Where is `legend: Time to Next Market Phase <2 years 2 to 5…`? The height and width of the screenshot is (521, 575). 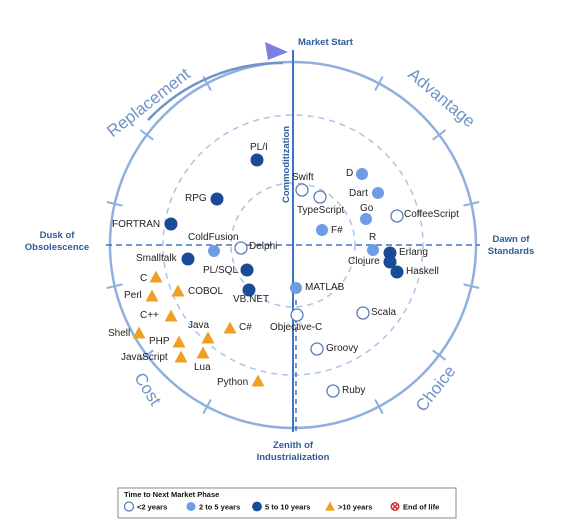
legend: Time to Next Market Phase <2 years 2 to 5… is located at coordinates (287, 503).